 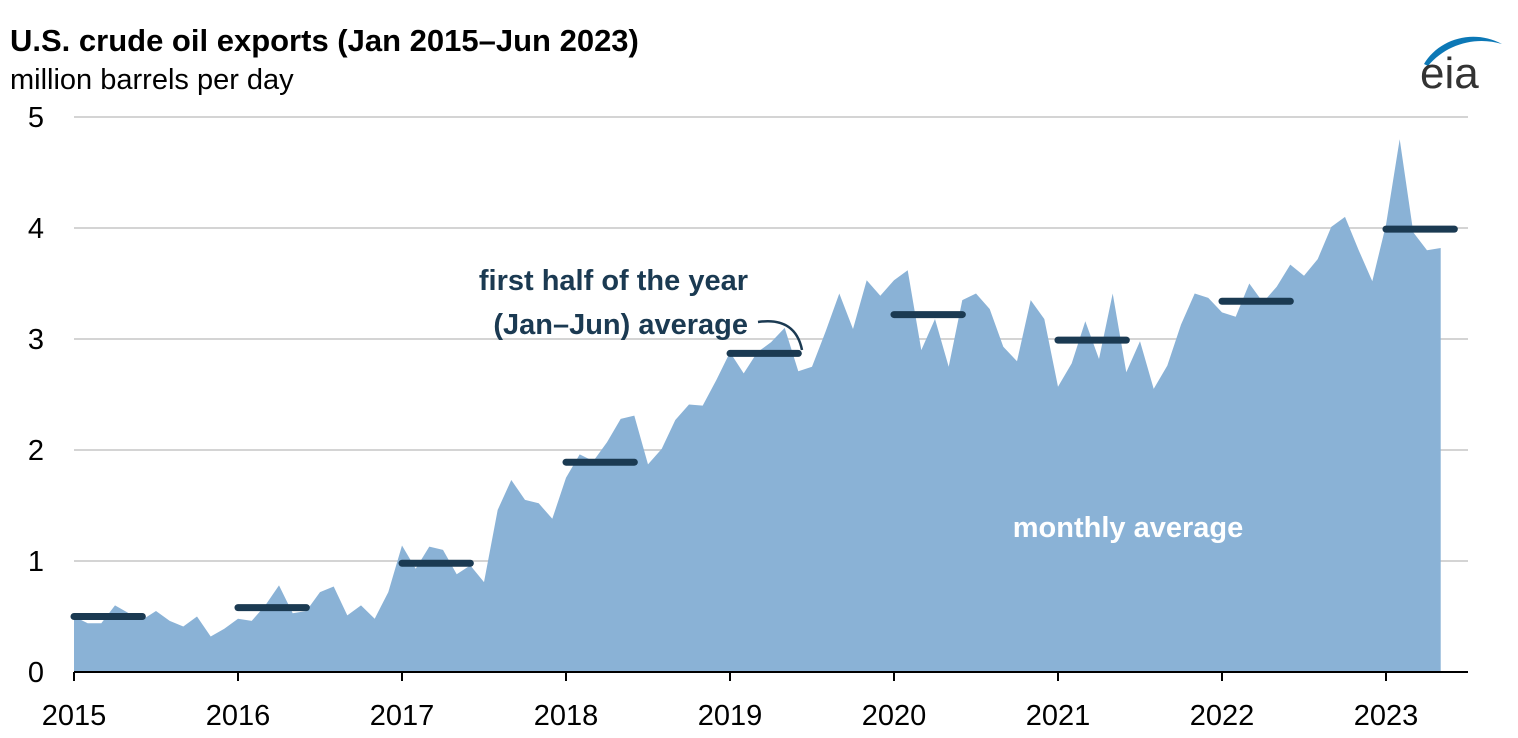 What do you see at coordinates (1386, 716) in the screenshot?
I see `x-tick-label-2023: 2023` at bounding box center [1386, 716].